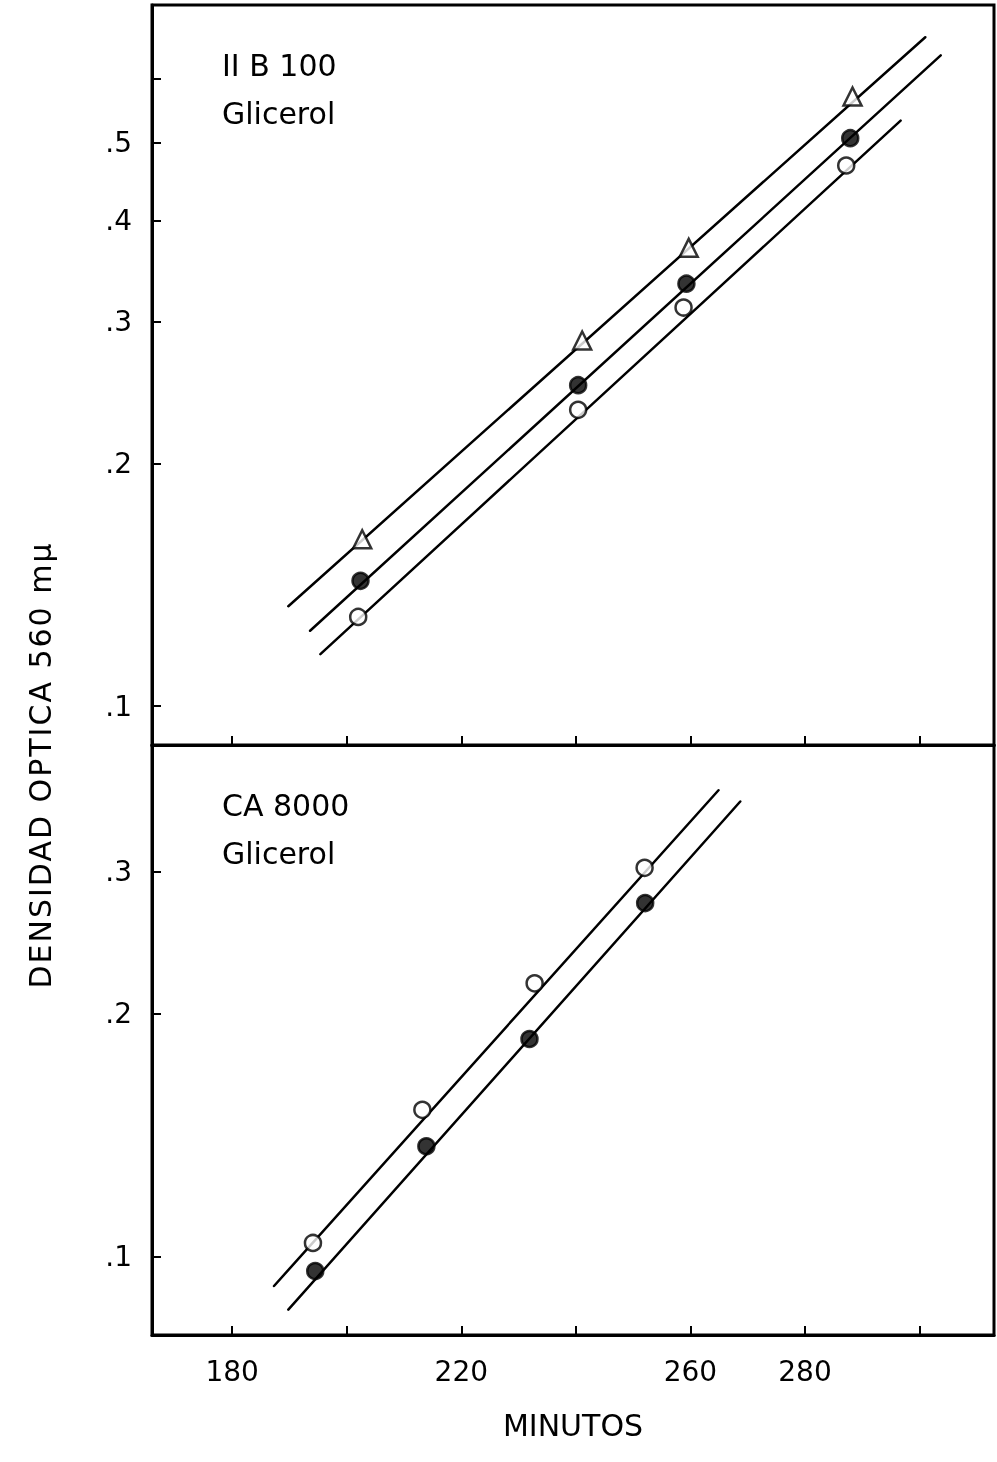  What do you see at coordinates (40, 765) in the screenshot?
I see `y-axis-title: DENSIDAD OPTICA 560 mμ` at bounding box center [40, 765].